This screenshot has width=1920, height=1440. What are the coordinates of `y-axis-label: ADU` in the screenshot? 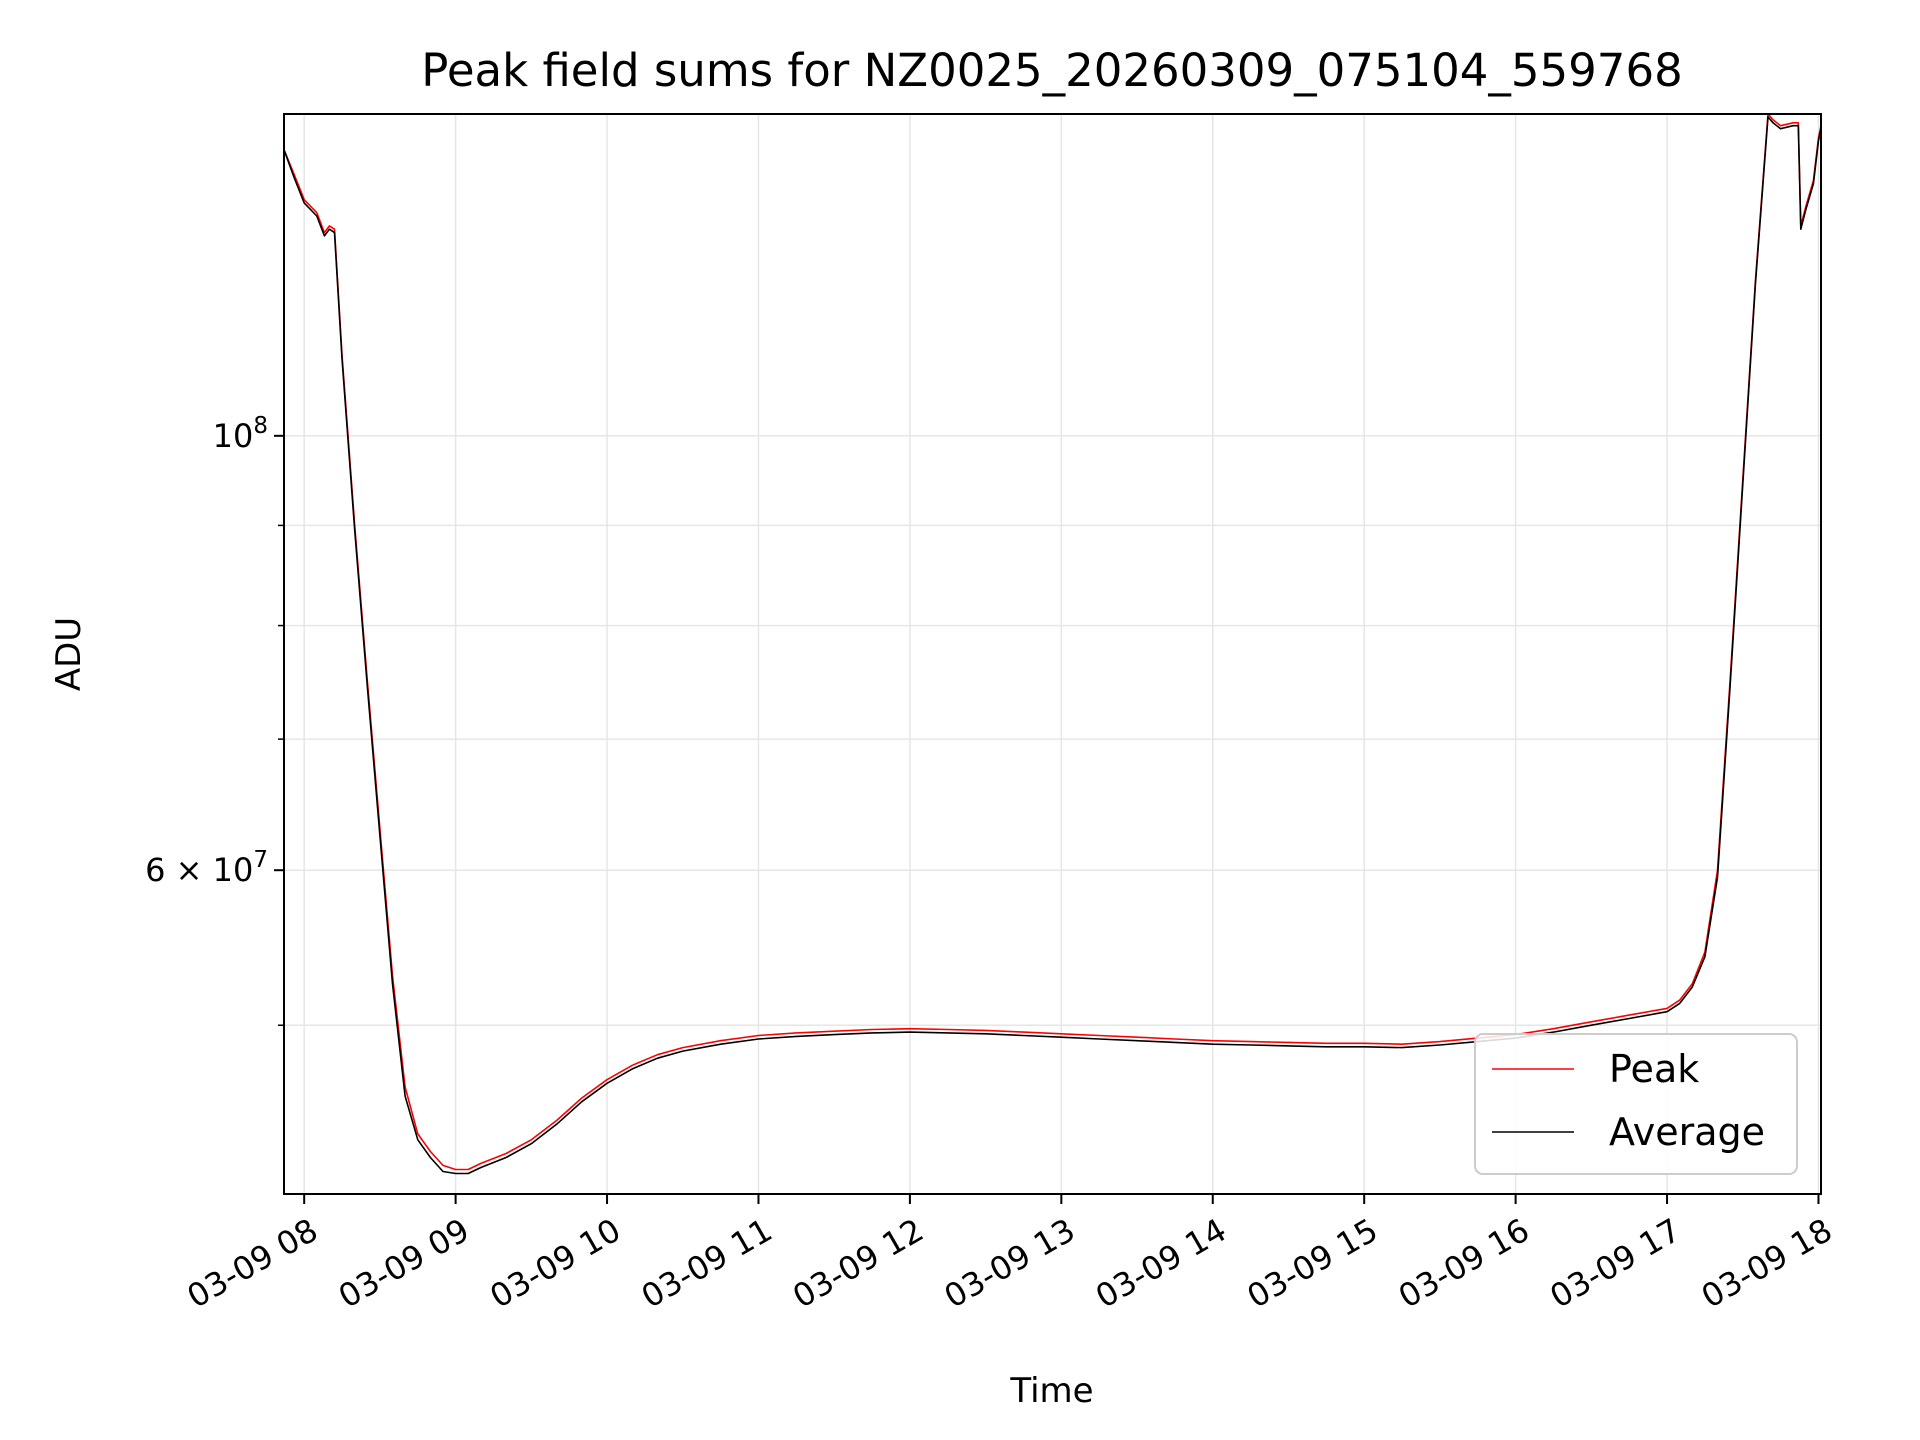 It's located at (69, 654).